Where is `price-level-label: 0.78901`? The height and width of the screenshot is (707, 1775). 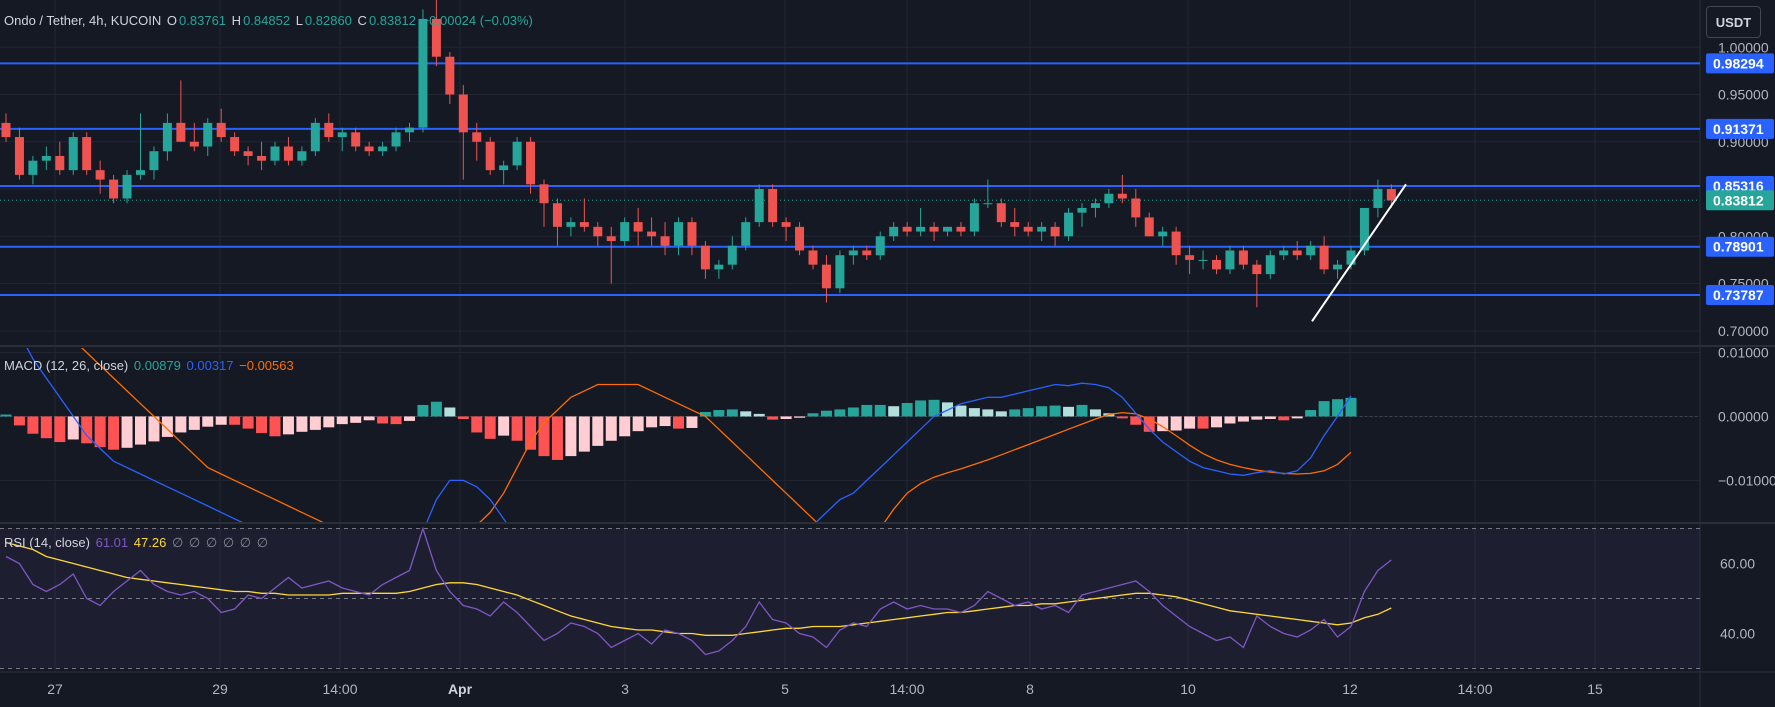
price-level-label: 0.78901 is located at coordinates (1738, 247).